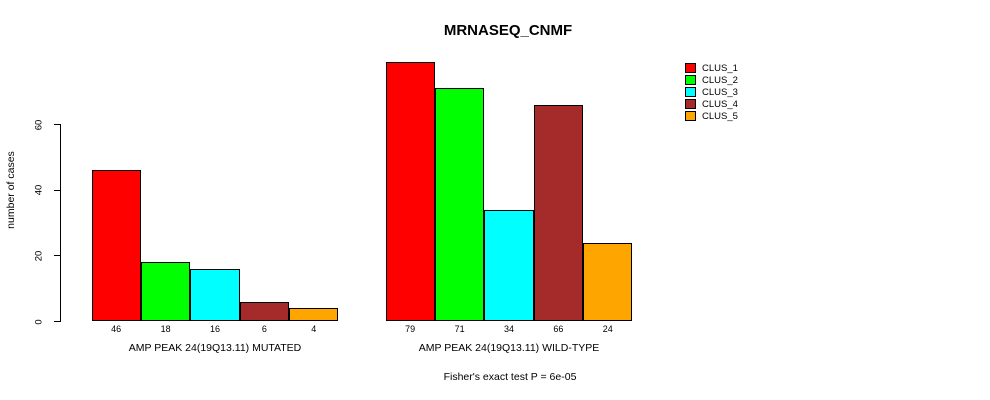 This screenshot has width=990, height=400. Describe the element at coordinates (165, 292) in the screenshot. I see `bar-clus_2-group1` at that location.